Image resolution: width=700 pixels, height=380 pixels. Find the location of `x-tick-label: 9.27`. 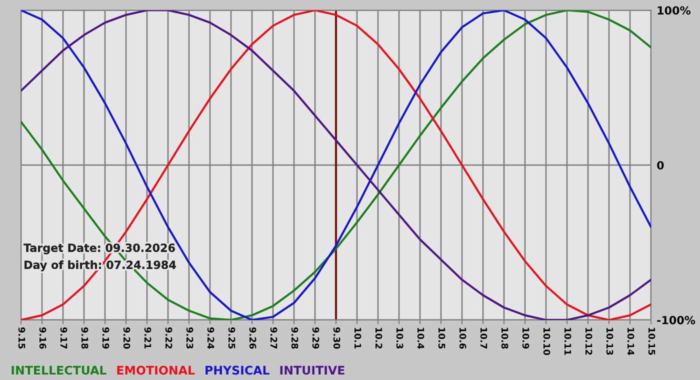

x-tick-label: 9.27 is located at coordinates (274, 337).